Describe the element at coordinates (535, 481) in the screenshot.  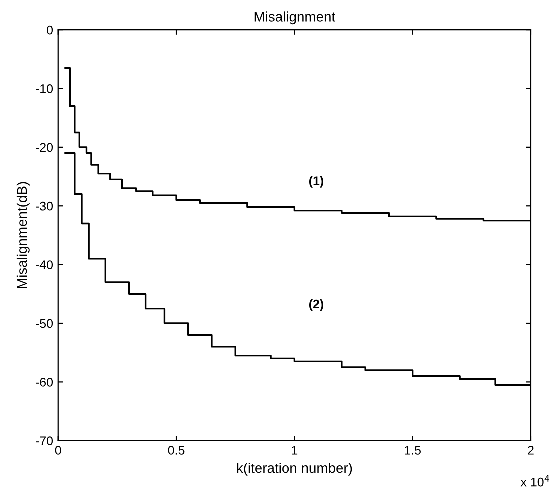
I see `text: x 10$^{4}$` at that location.